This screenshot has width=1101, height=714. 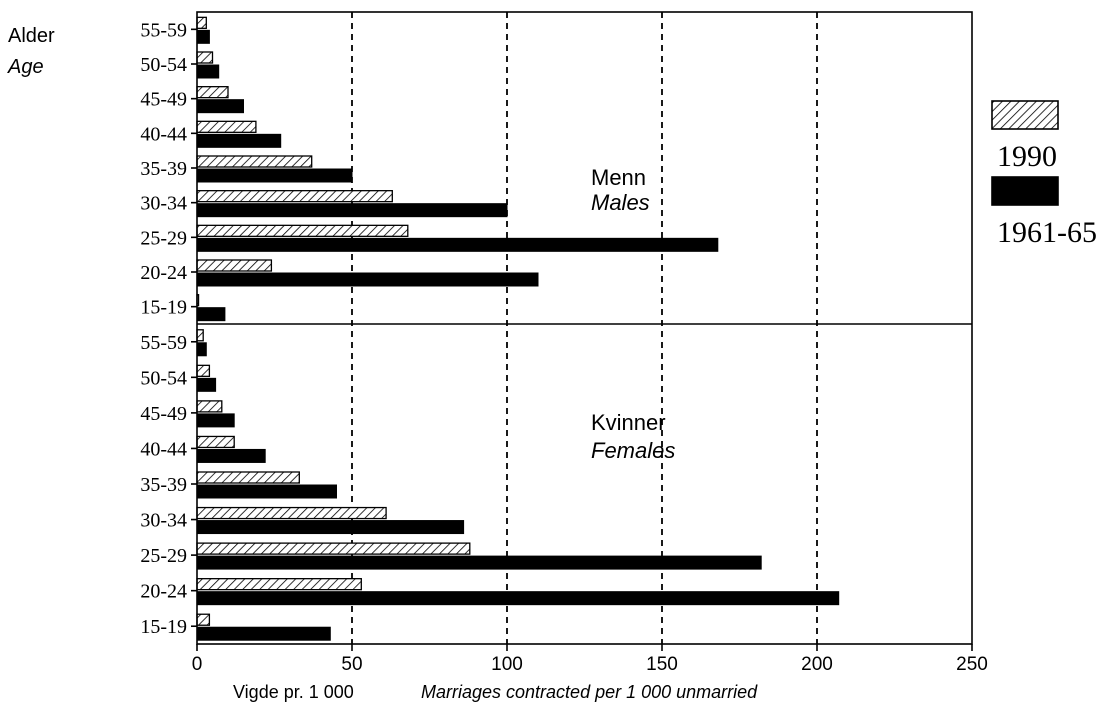 I want to click on legend-swatch-1990, so click(x=1025, y=115).